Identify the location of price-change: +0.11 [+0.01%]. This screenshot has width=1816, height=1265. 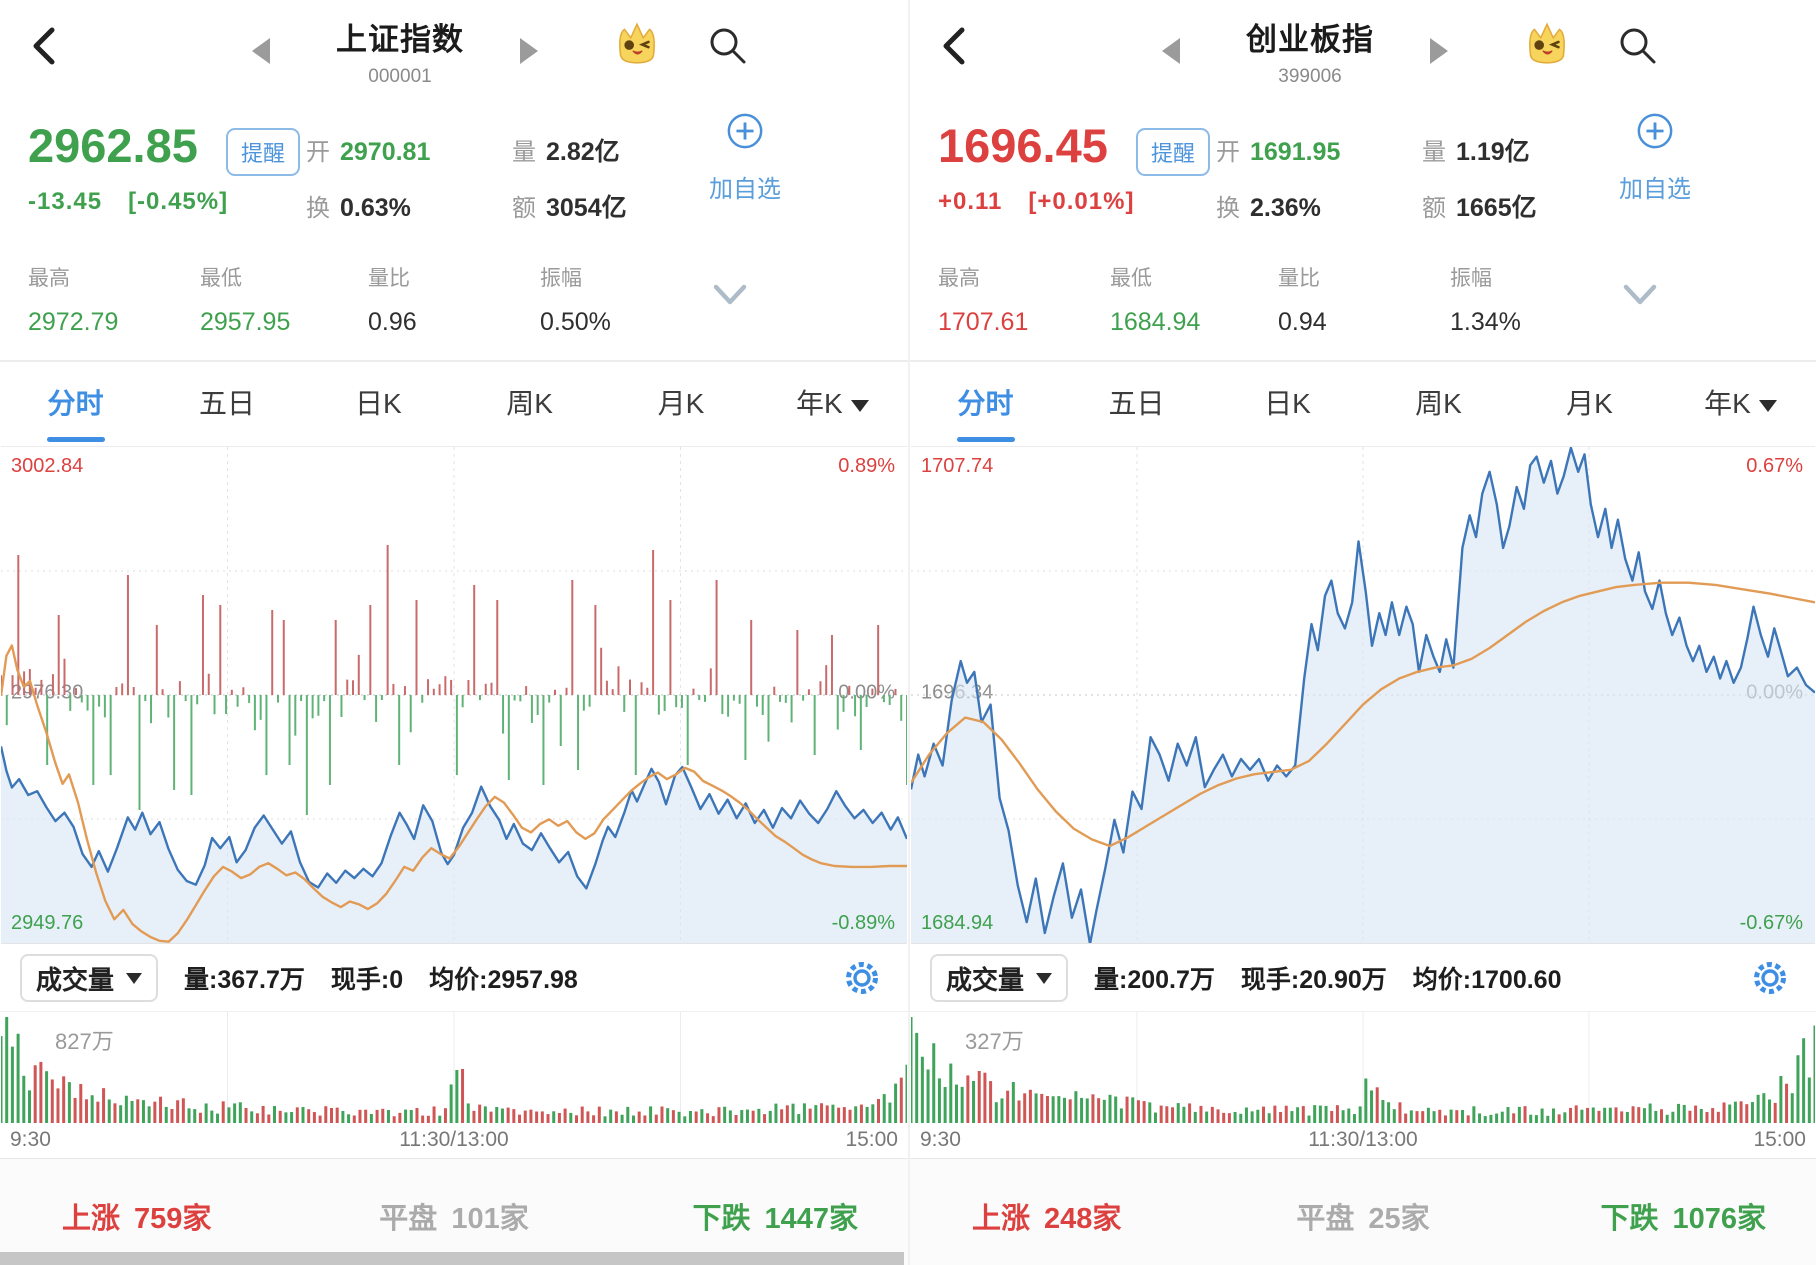
(1036, 201).